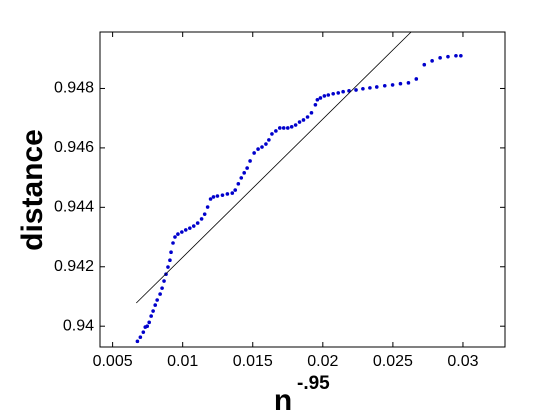 This screenshot has width=560, height=420. I want to click on x-tick-label: 0.02, so click(322, 361).